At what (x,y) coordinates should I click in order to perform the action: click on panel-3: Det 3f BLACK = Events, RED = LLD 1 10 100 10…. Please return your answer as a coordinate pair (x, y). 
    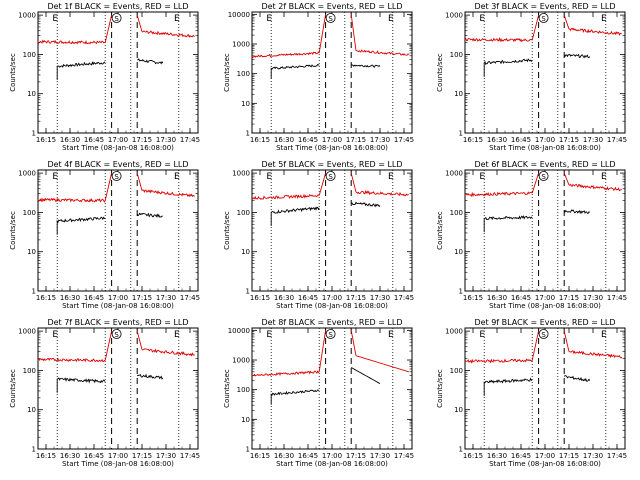
    Looking at the image, I should click on (531, 77).